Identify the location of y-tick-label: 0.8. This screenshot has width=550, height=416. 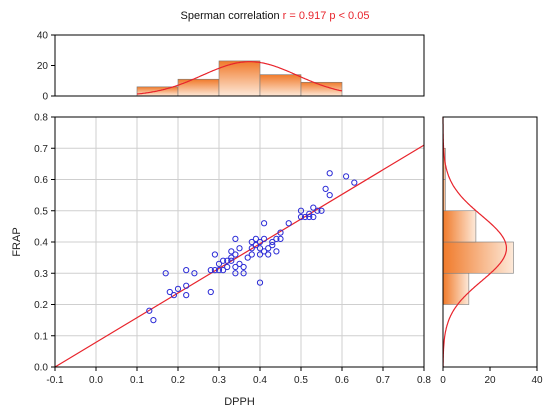
(41, 118).